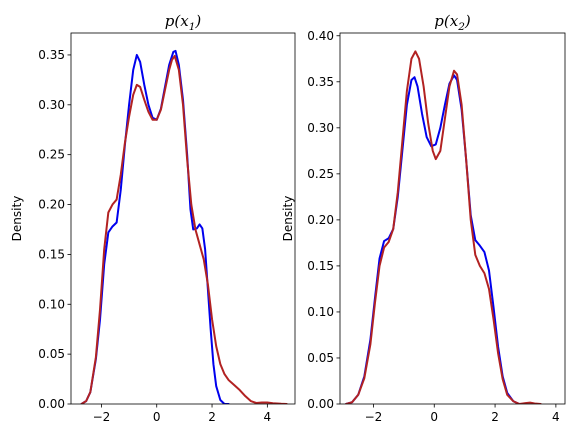 The image size is (576, 437). I want to click on y-tick-label: 0.40, so click(320, 36).